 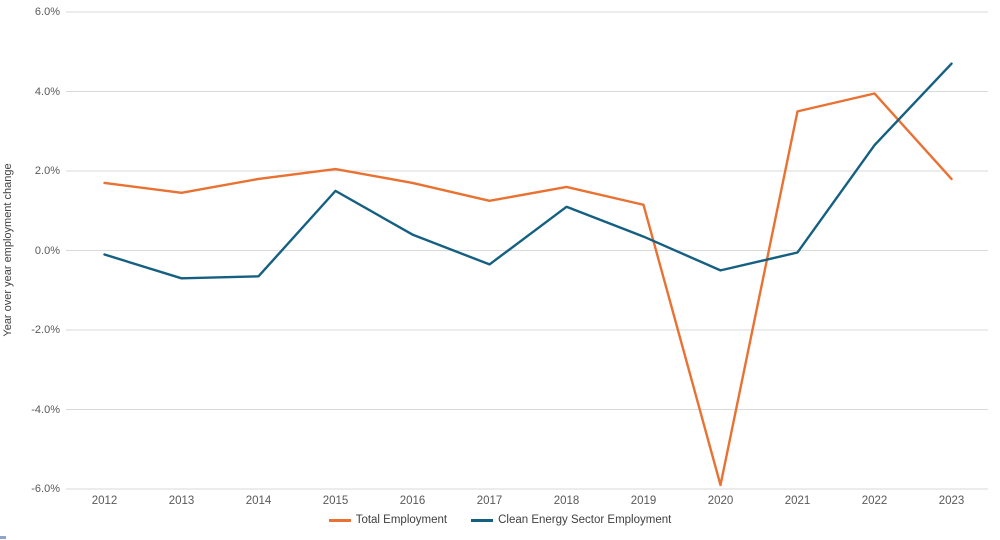 I want to click on y-tick-label: 2.0%, so click(x=47, y=171).